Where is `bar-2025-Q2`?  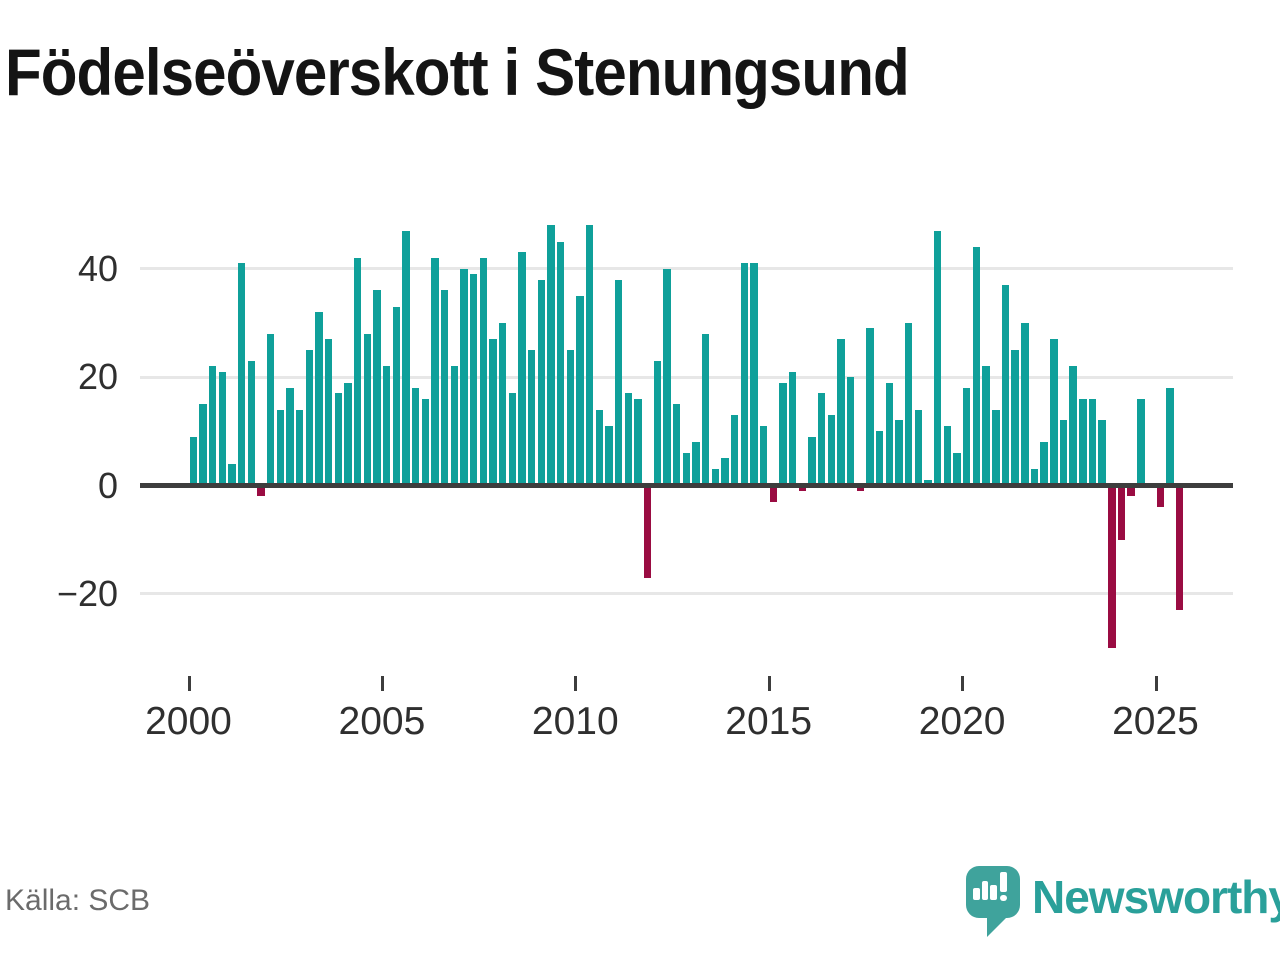 bar-2025-Q2 is located at coordinates (1170, 437).